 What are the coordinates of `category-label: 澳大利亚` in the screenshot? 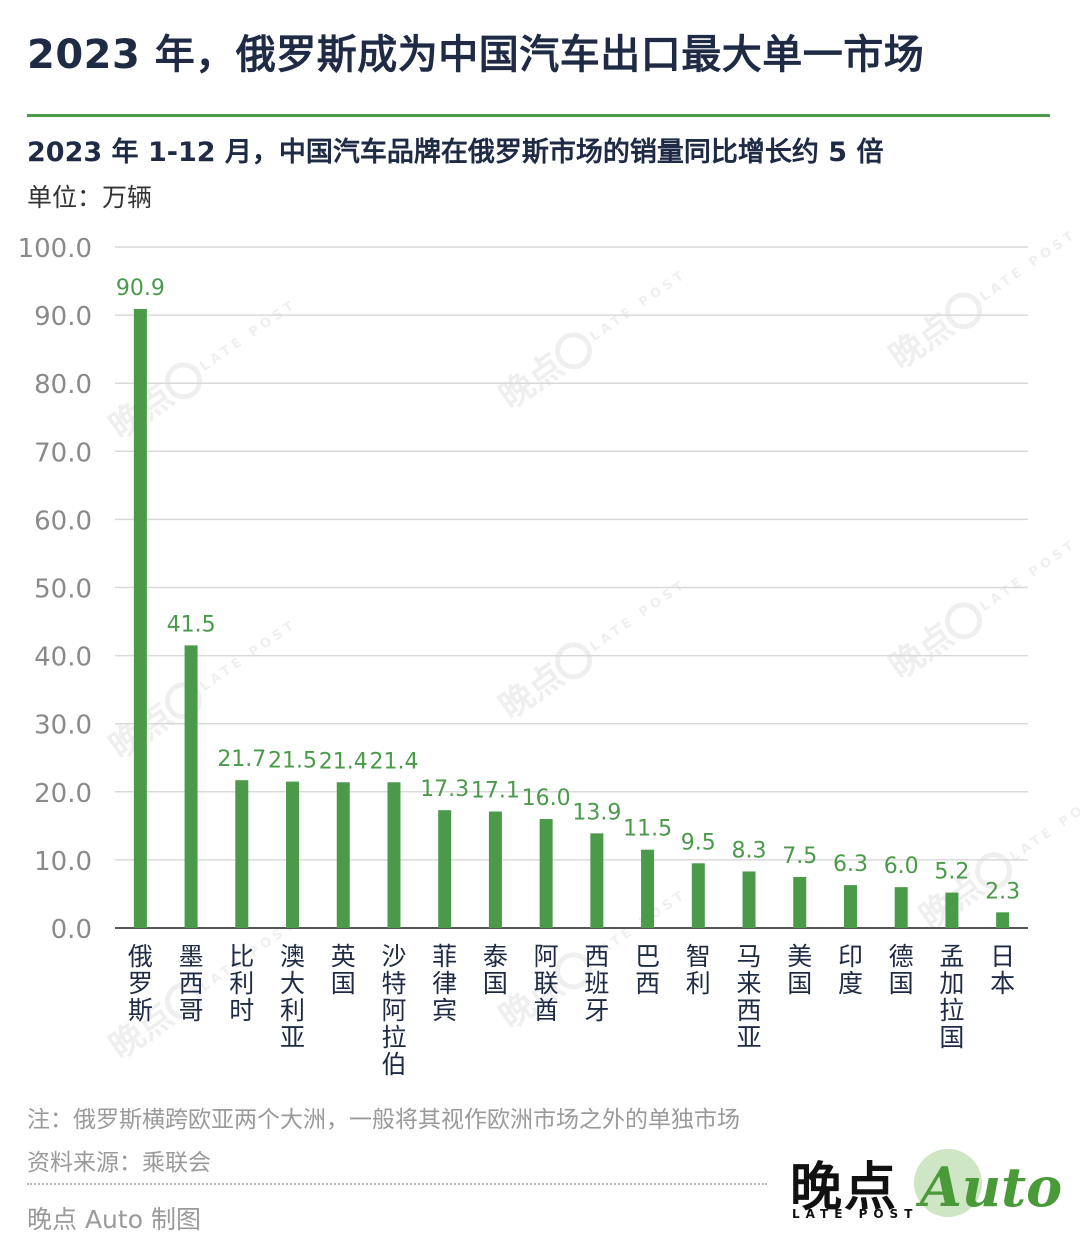 It's located at (292, 997).